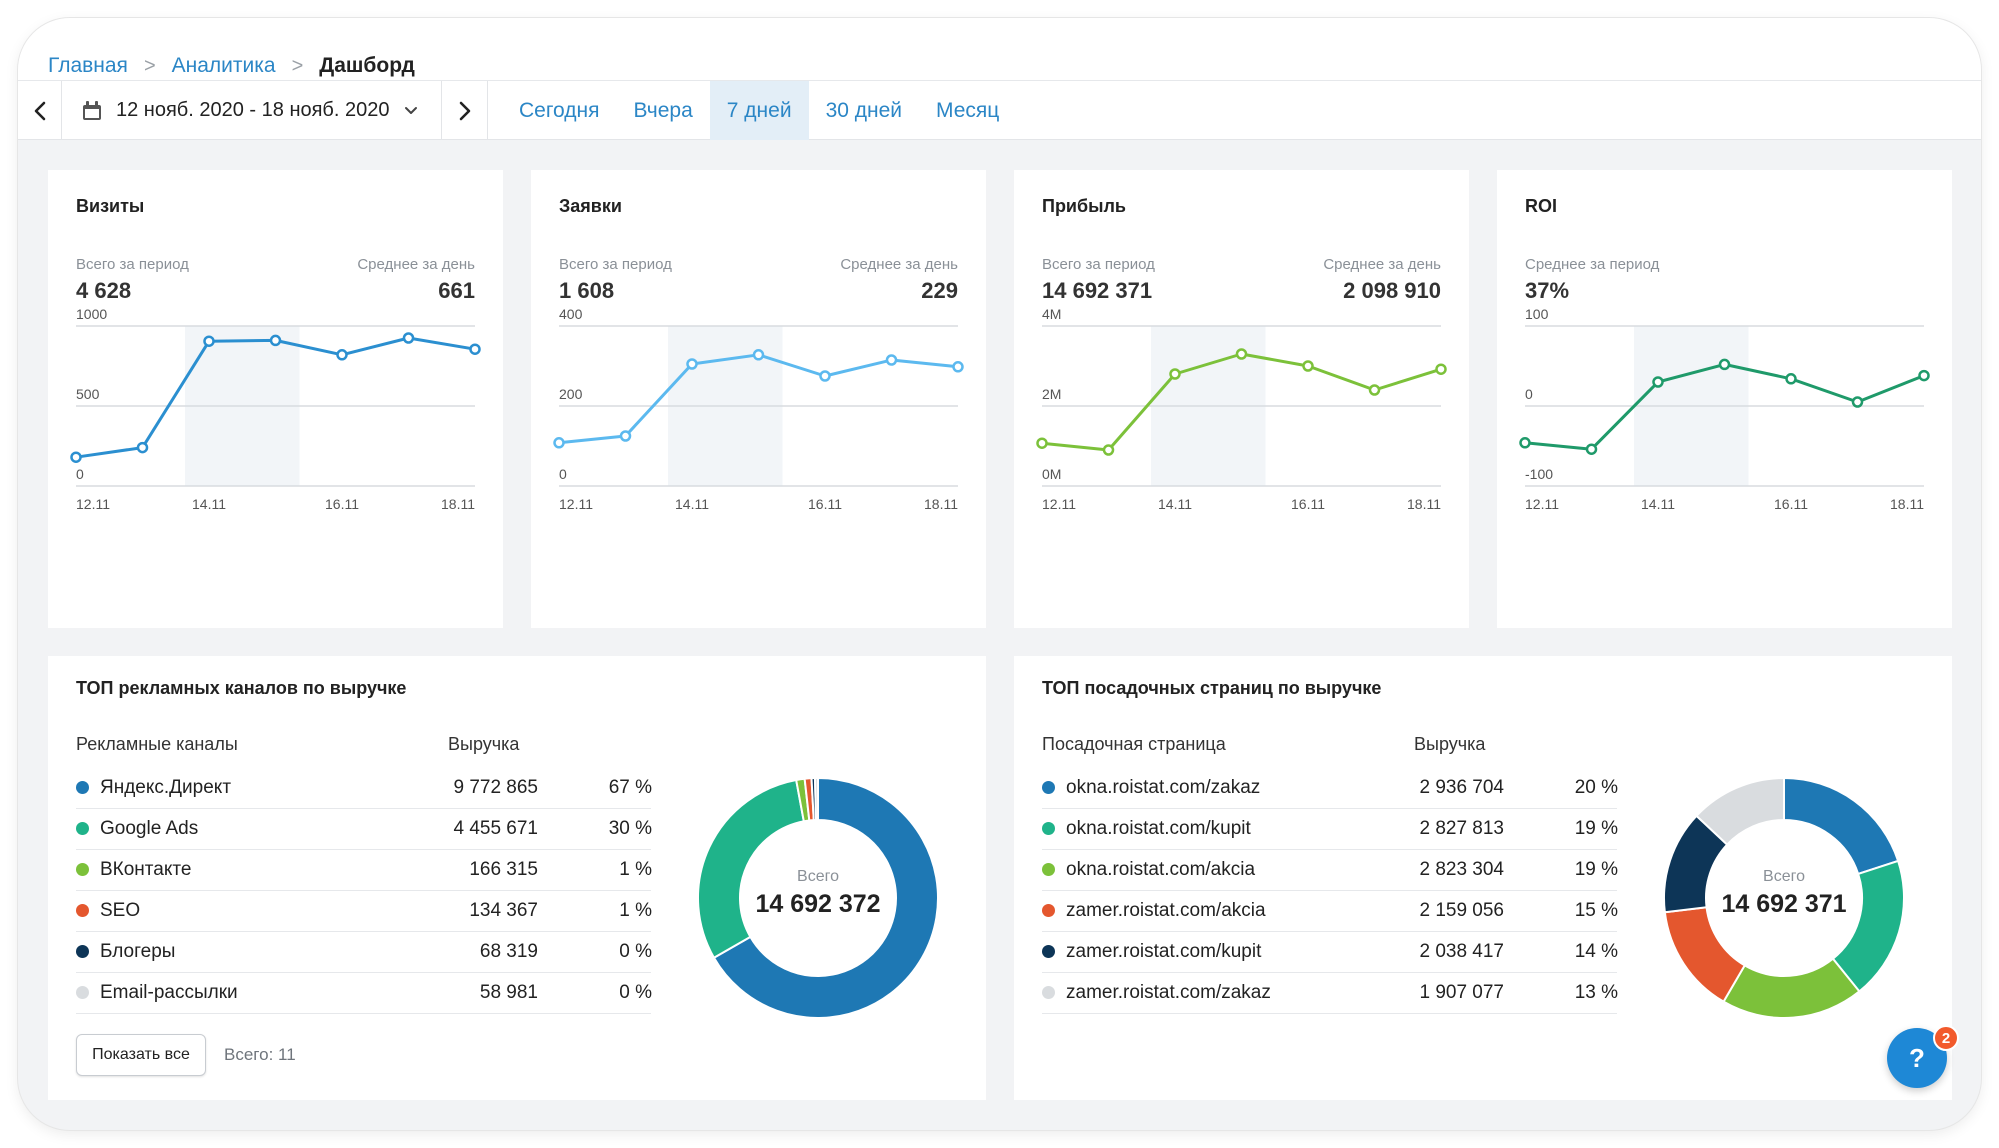 This screenshot has width=1999, height=1148. What do you see at coordinates (410, 110) in the screenshot?
I see `chevron-down-icon` at bounding box center [410, 110].